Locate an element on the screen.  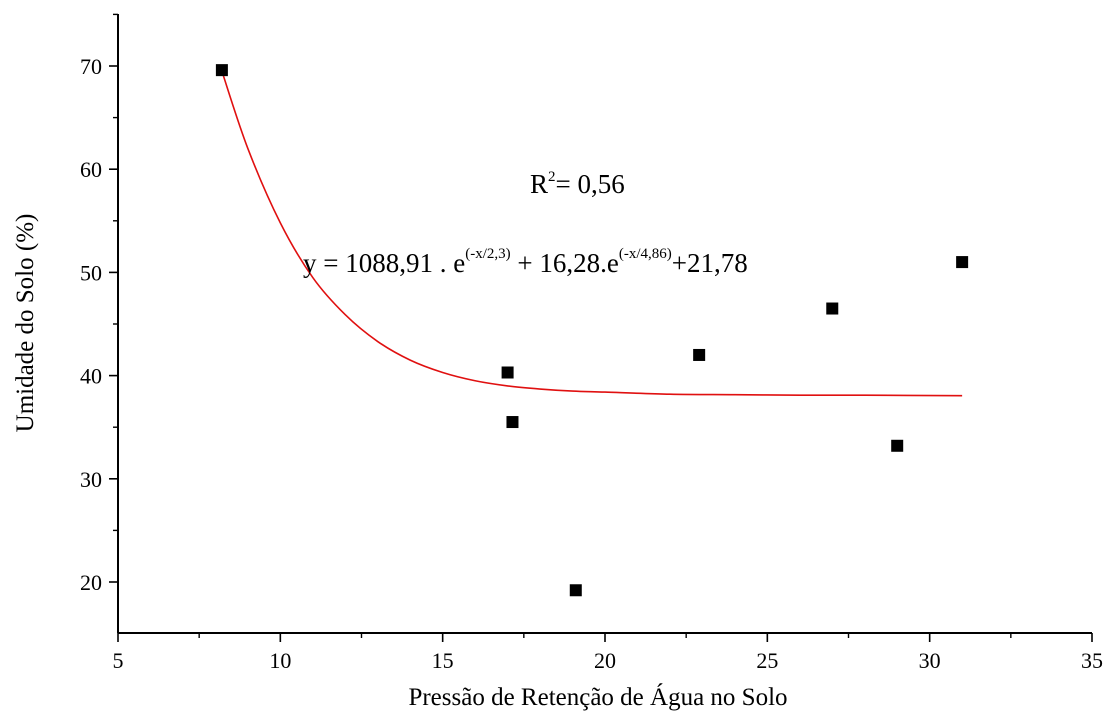
y-tick-label: 60 is located at coordinates (91, 169).